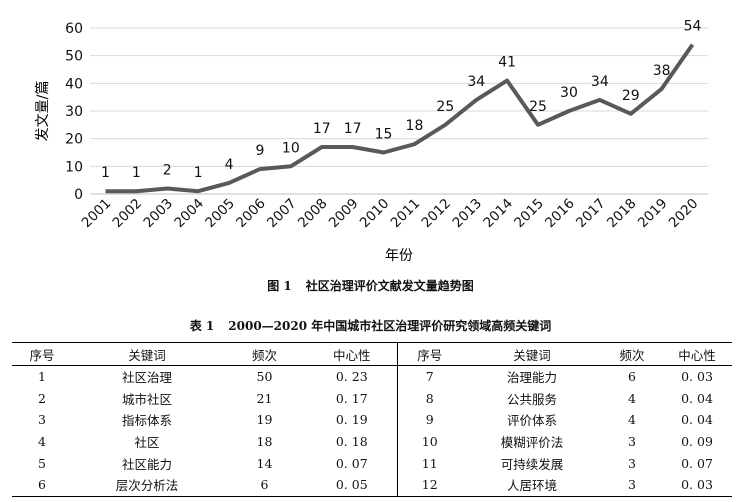  What do you see at coordinates (372, 376) in the screenshot?
I see `table-row: 1 社区治理 50 0. 23 7 治理能力 6 0. 03` at bounding box center [372, 376].